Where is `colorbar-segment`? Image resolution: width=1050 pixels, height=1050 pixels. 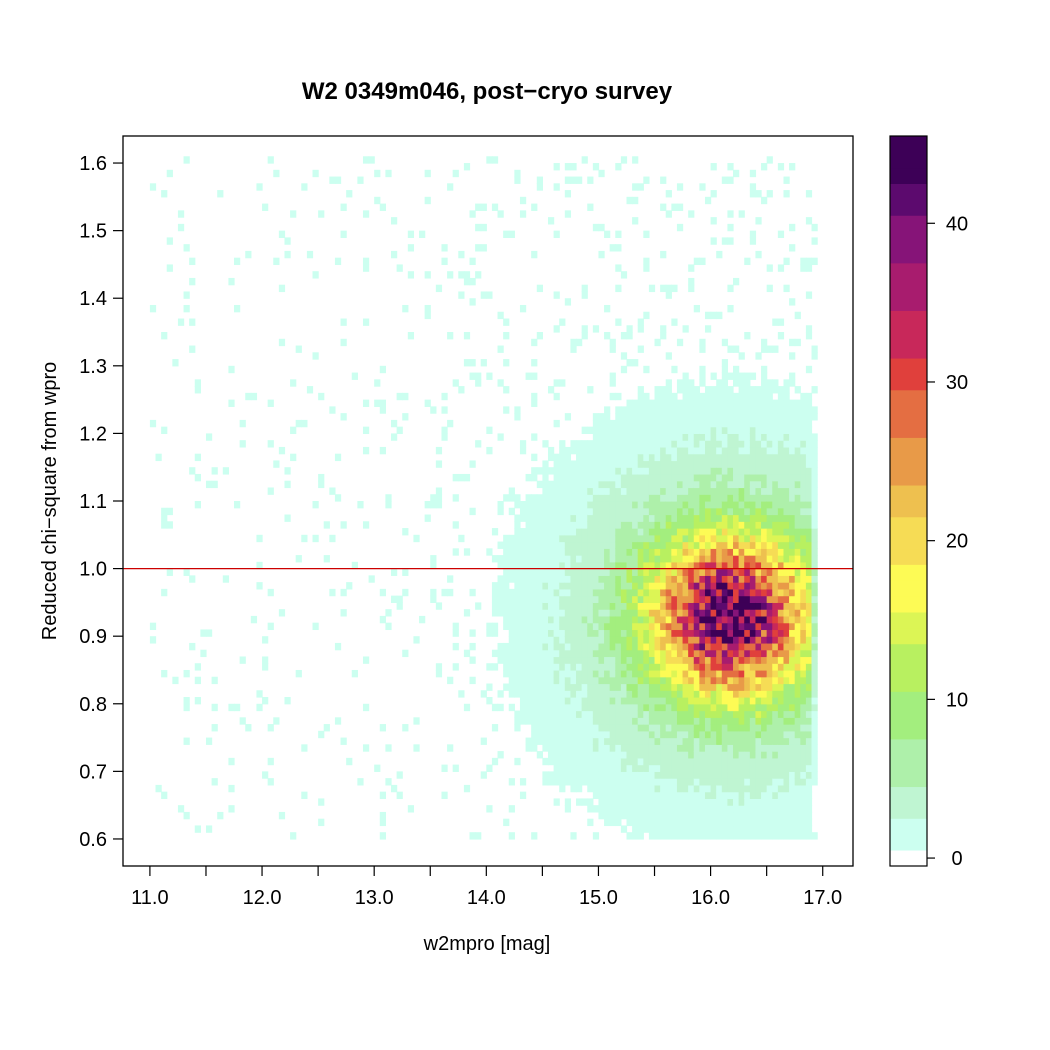
colorbar-segment is located at coordinates (908, 763).